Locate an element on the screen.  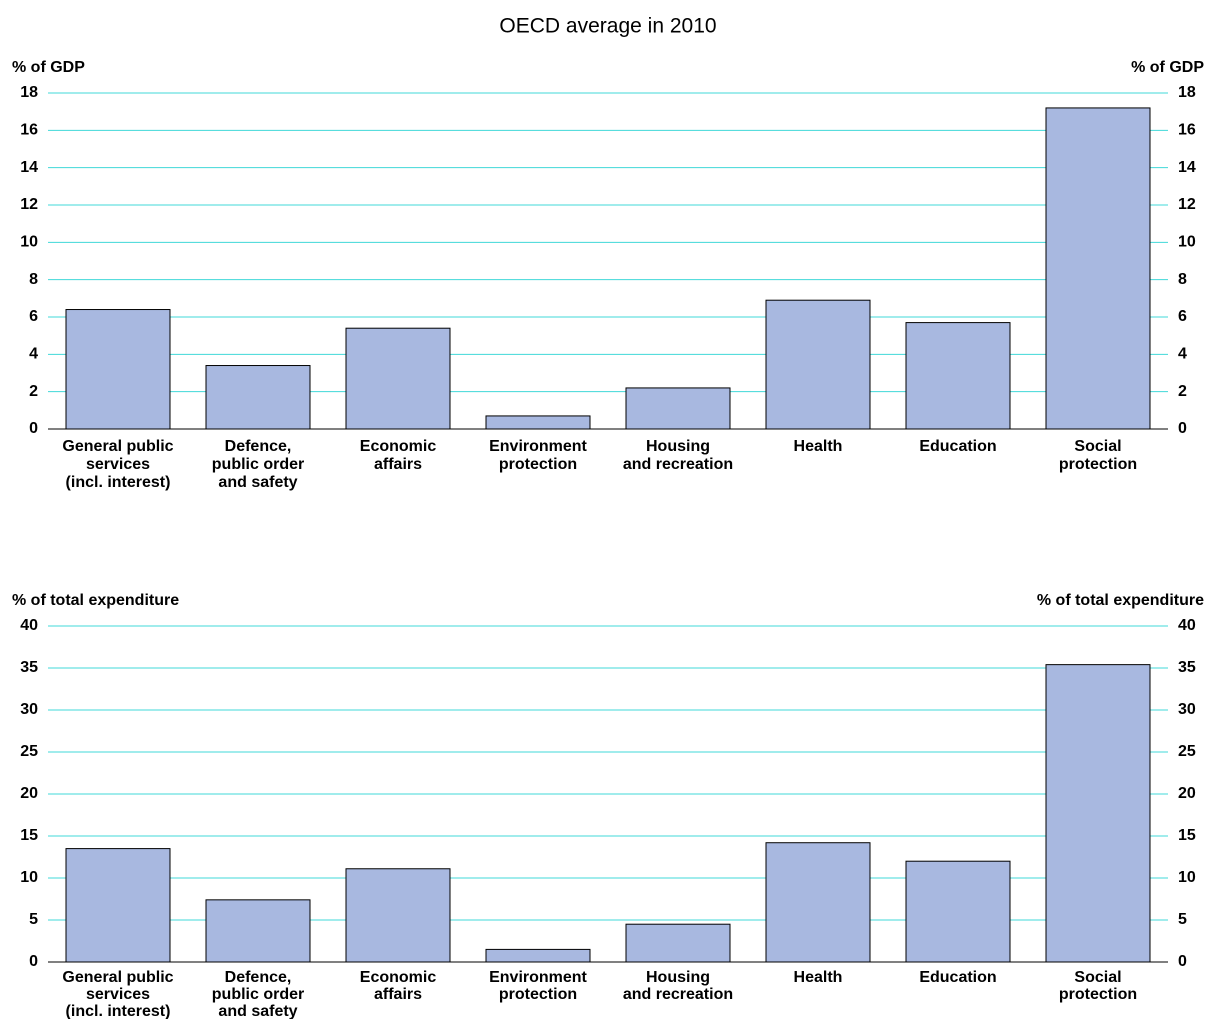
chart-title: OECD average in 2010 is located at coordinates (607, 26).